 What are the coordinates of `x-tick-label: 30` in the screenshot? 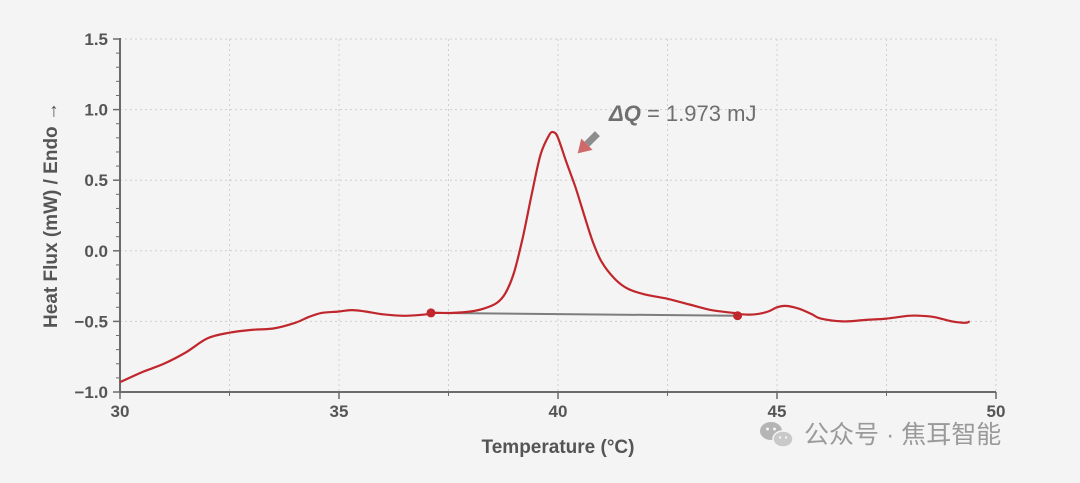 It's located at (120, 411).